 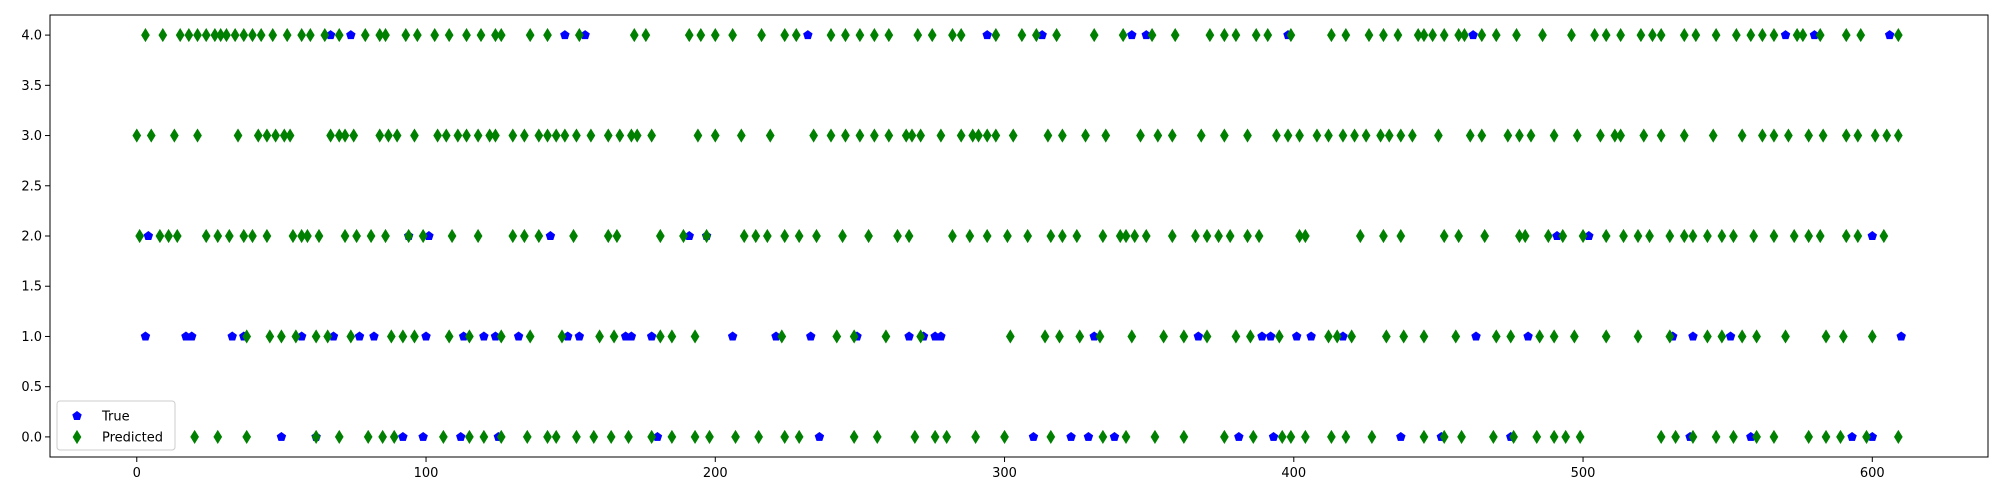 What do you see at coordinates (31, 136) in the screenshot?
I see `y-tick-label: 3.0` at bounding box center [31, 136].